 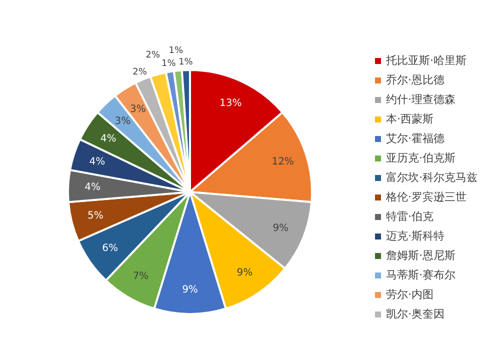 What do you see at coordinates (231, 104) in the screenshot?
I see `data-label: 13%` at bounding box center [231, 104].